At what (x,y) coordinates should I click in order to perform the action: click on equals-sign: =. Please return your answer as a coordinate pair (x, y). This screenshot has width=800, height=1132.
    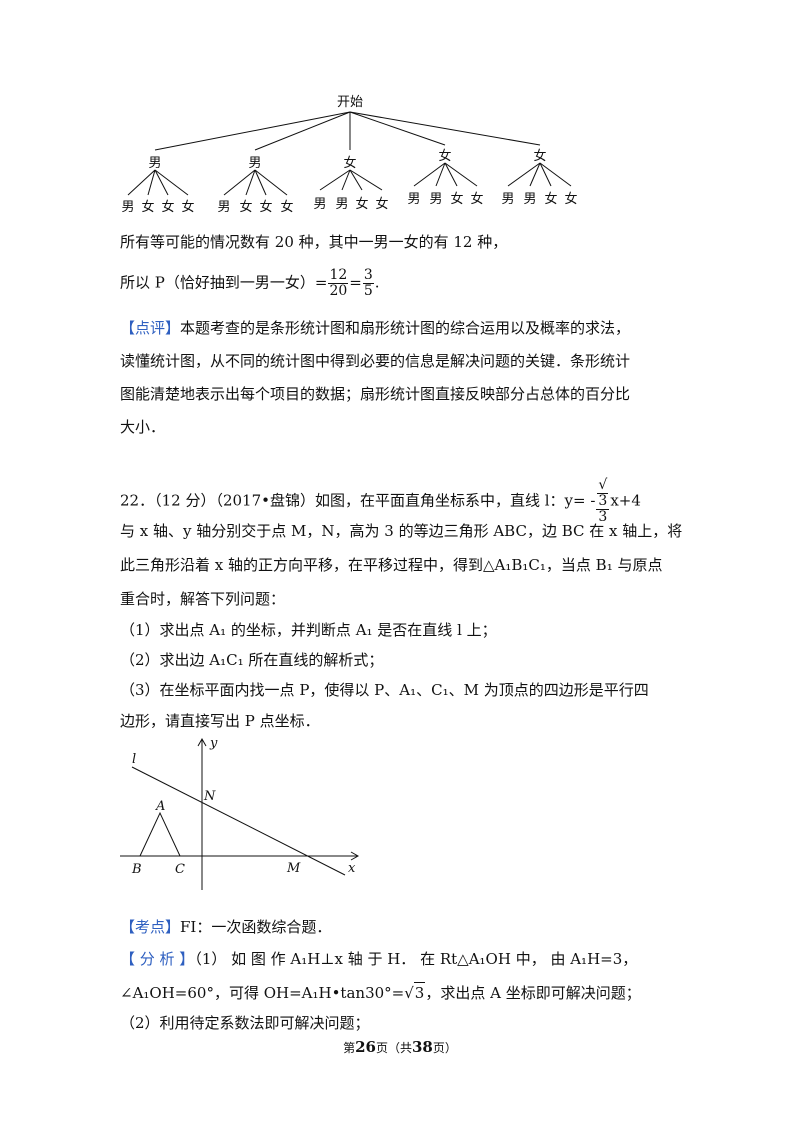
    Looking at the image, I should click on (355, 282).